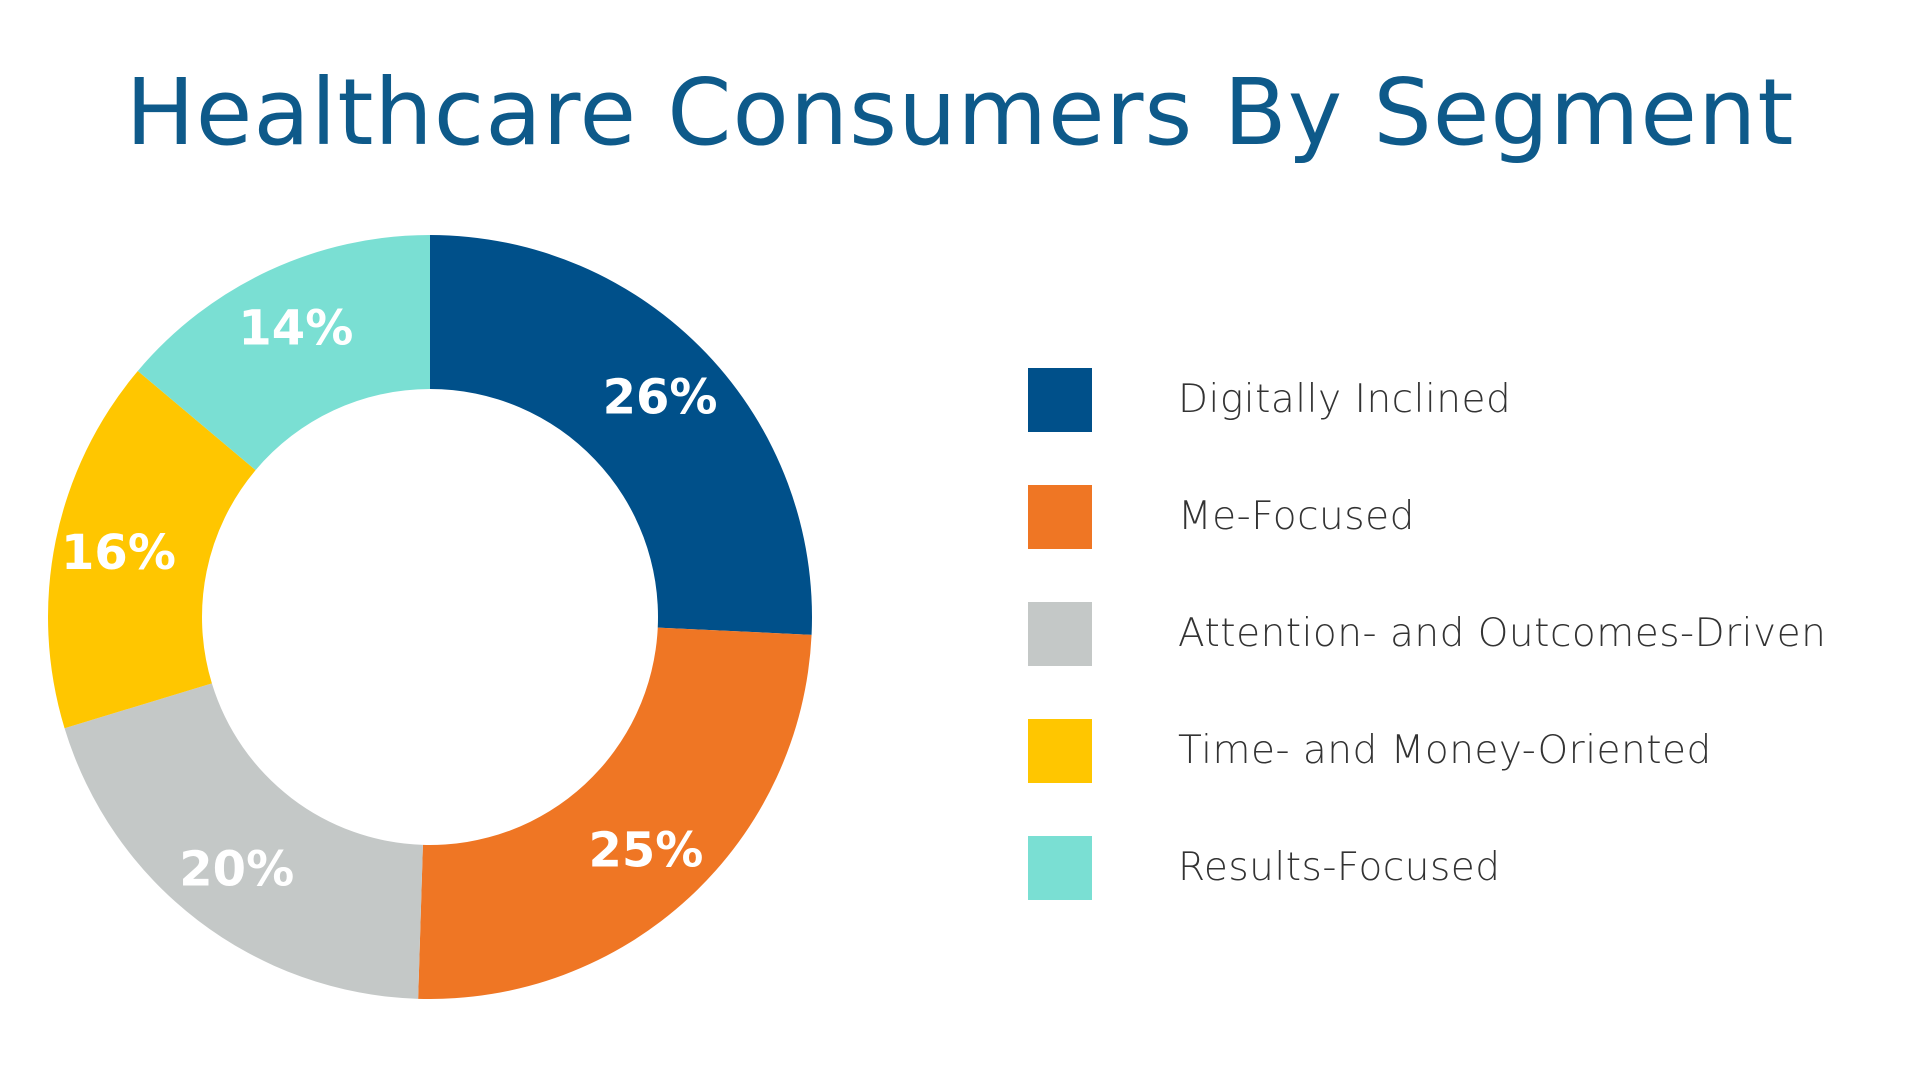 Image resolution: width=1920 pixels, height=1080 pixels. I want to click on legend-label: Time- and Money-Oriented, so click(1445, 750).